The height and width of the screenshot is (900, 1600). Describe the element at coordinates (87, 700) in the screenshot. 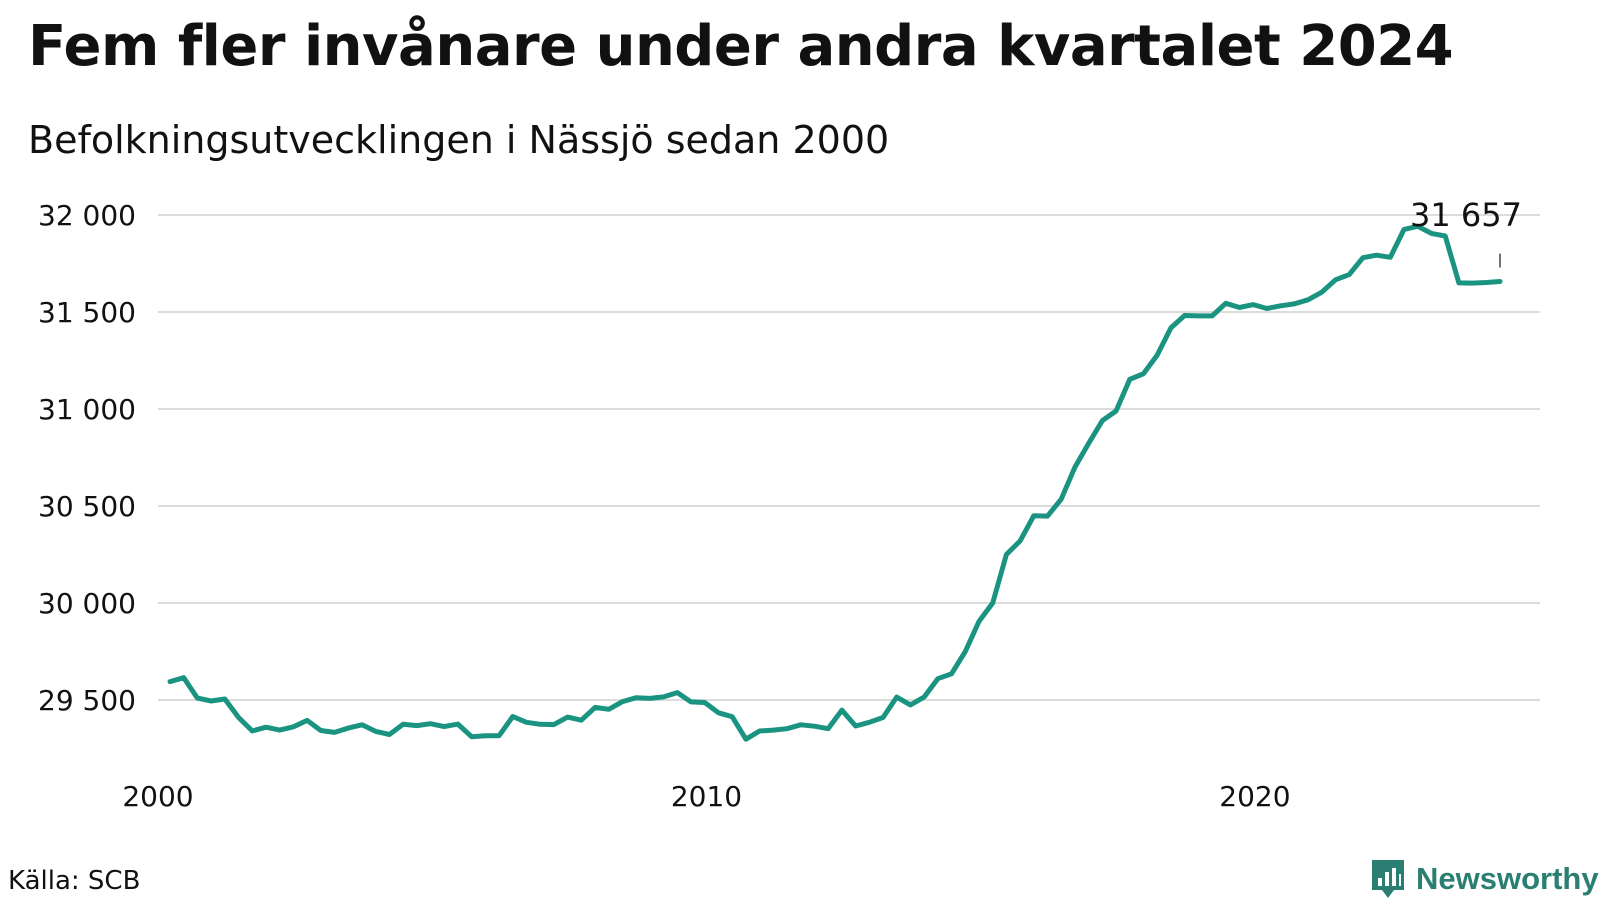

I see `y-tick-label: 29 500` at that location.